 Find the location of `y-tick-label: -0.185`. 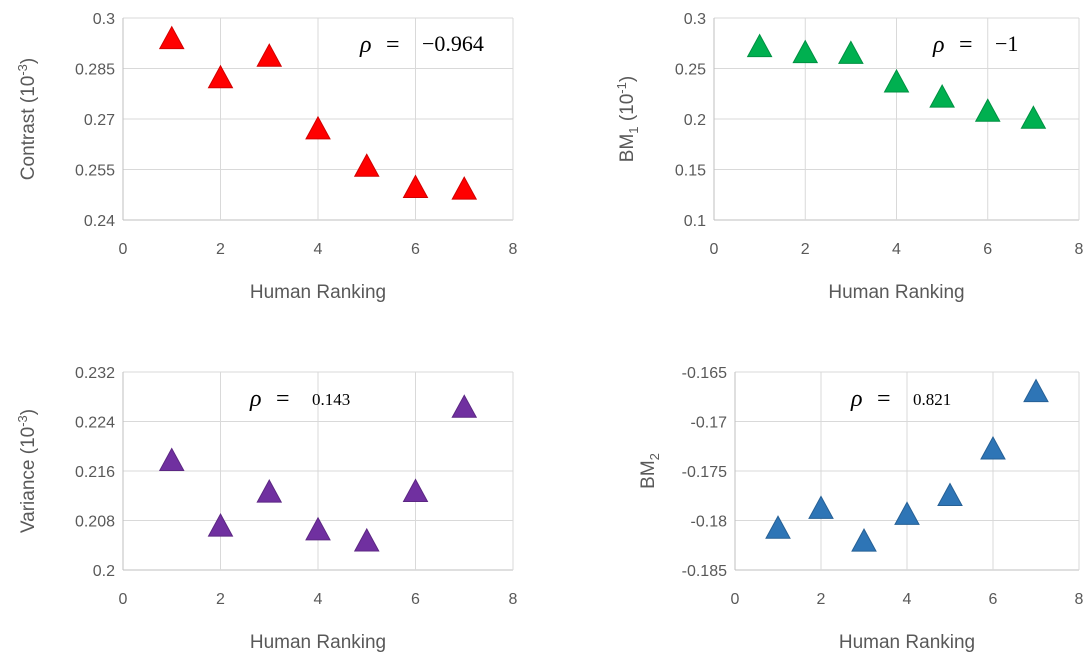

y-tick-label: -0.185 is located at coordinates (704, 571).